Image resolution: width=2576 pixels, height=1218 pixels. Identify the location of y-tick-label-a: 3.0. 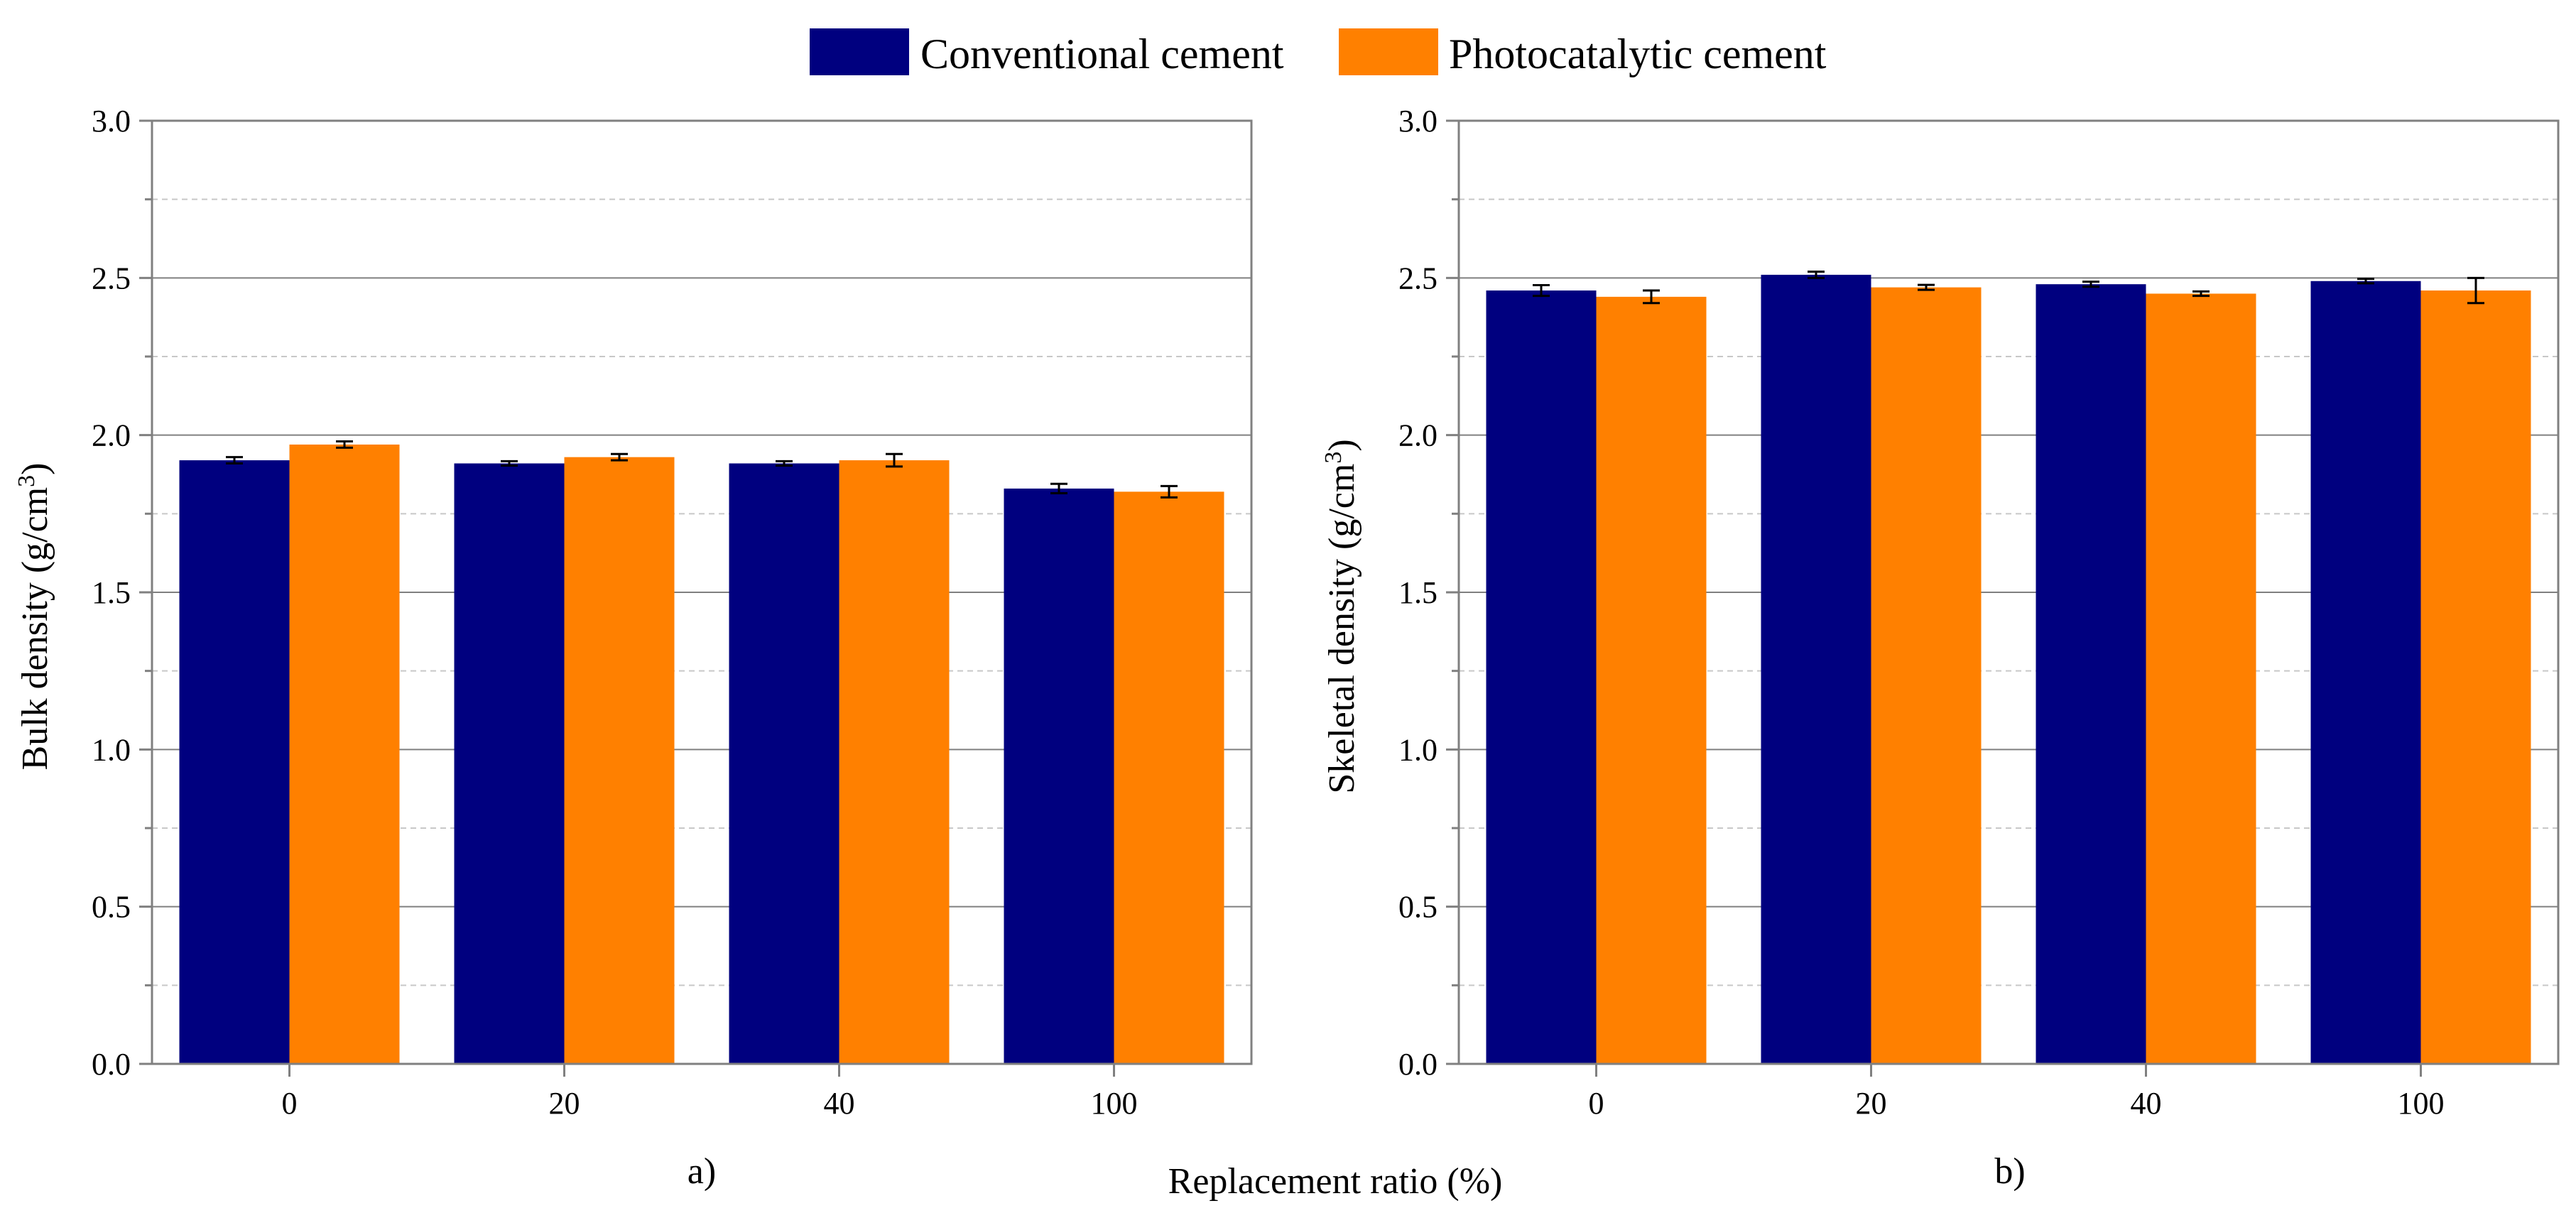
(112, 121).